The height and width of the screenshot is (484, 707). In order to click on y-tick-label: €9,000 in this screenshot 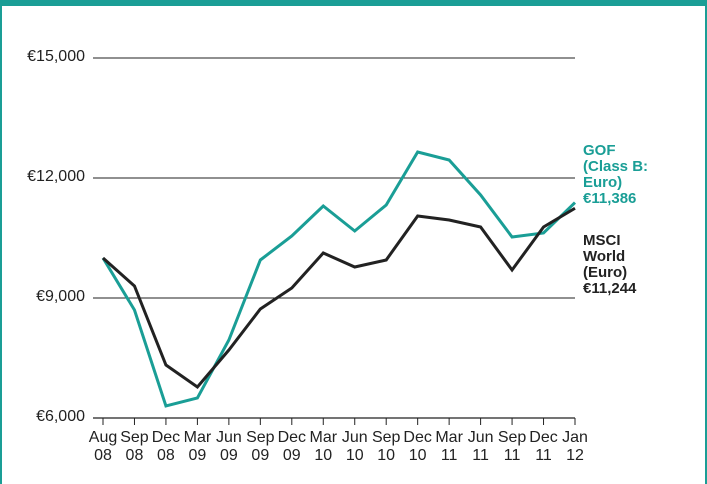, I will do `click(60, 296)`.